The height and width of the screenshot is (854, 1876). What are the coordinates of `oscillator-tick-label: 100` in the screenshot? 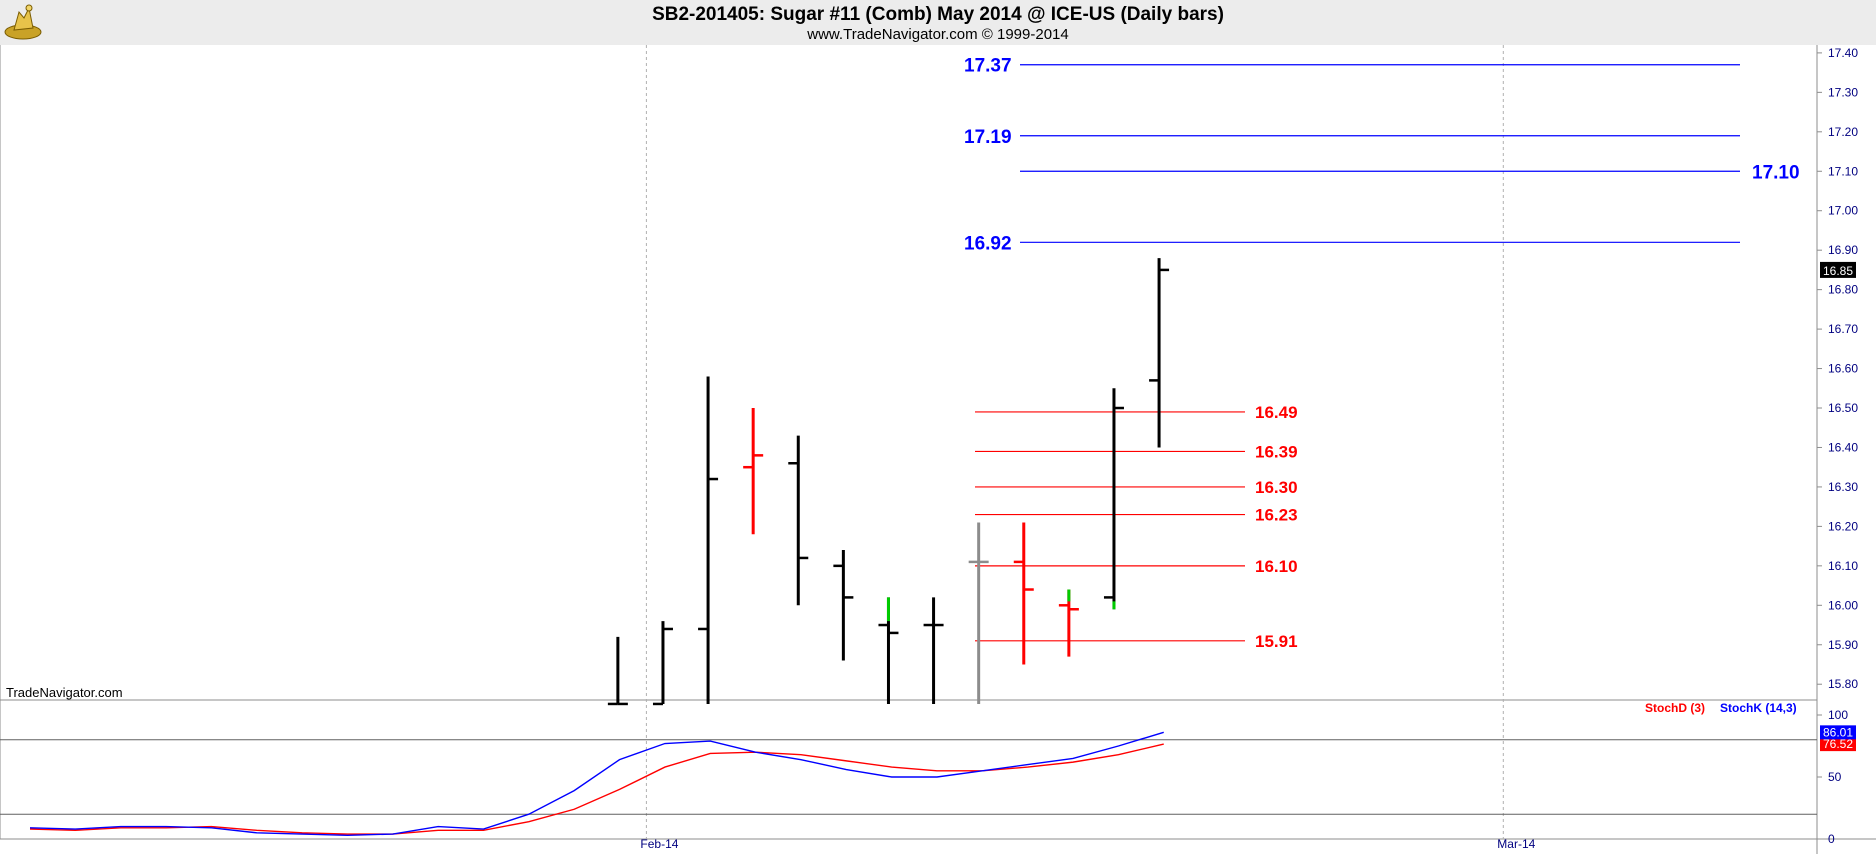 It's located at (1838, 715).